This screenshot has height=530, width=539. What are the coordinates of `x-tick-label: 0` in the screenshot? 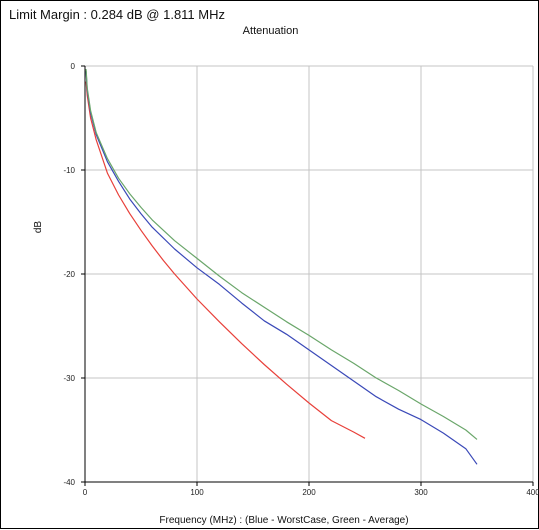 It's located at (85, 492).